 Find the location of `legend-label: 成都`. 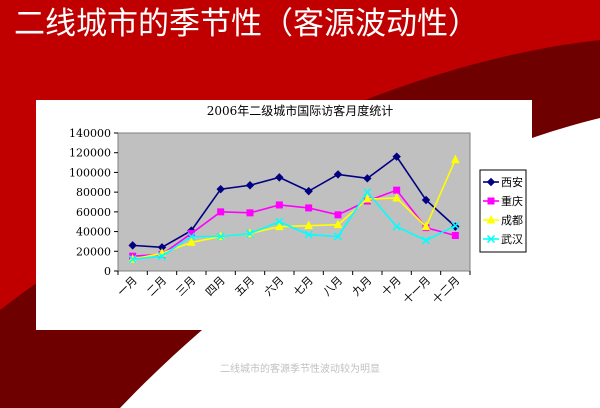

legend-label: 成都 is located at coordinates (512, 220).